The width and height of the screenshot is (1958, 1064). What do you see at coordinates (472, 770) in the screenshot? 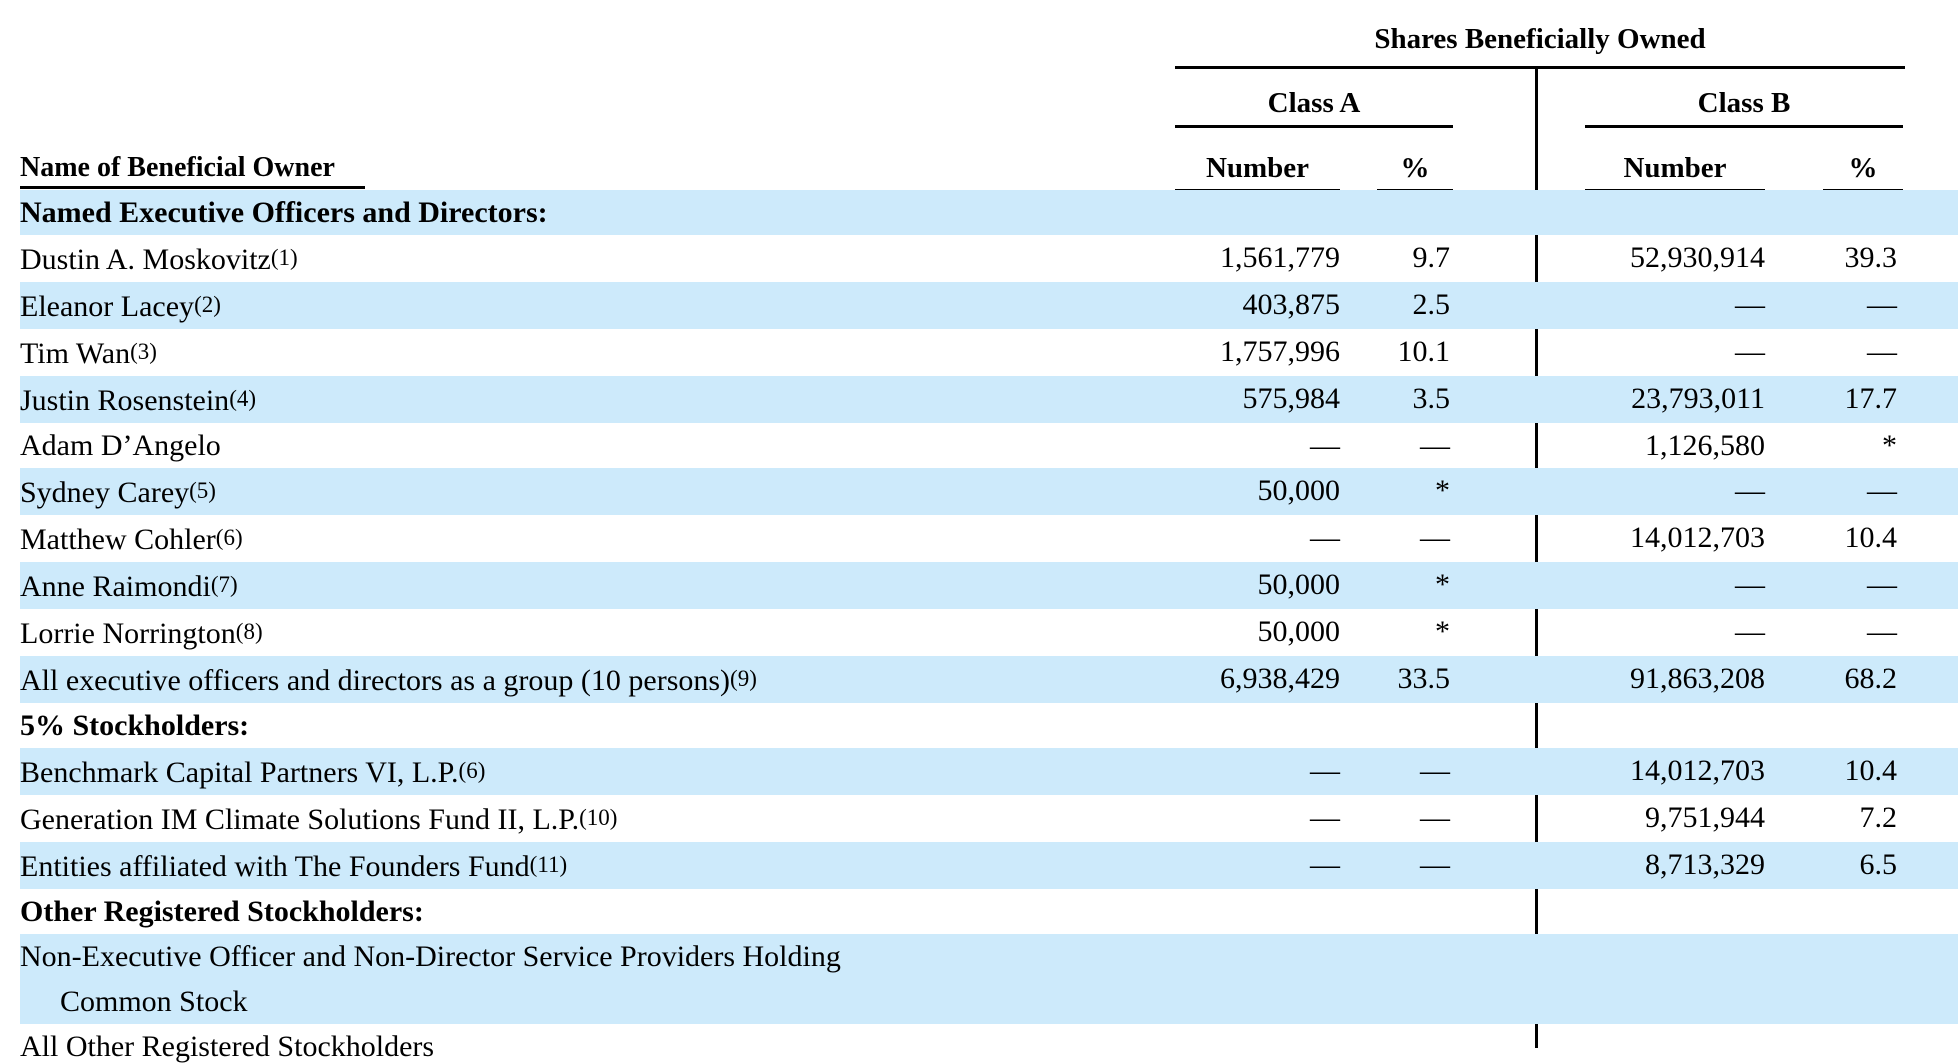
I see `footnote-reference: (6)` at bounding box center [472, 770].